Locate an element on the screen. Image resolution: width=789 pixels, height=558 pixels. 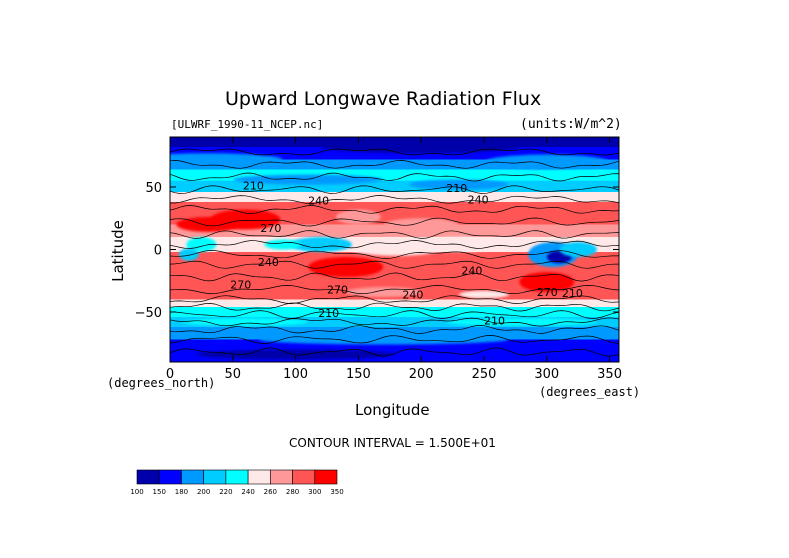
y-tick-label: 50 is located at coordinates (153, 188).